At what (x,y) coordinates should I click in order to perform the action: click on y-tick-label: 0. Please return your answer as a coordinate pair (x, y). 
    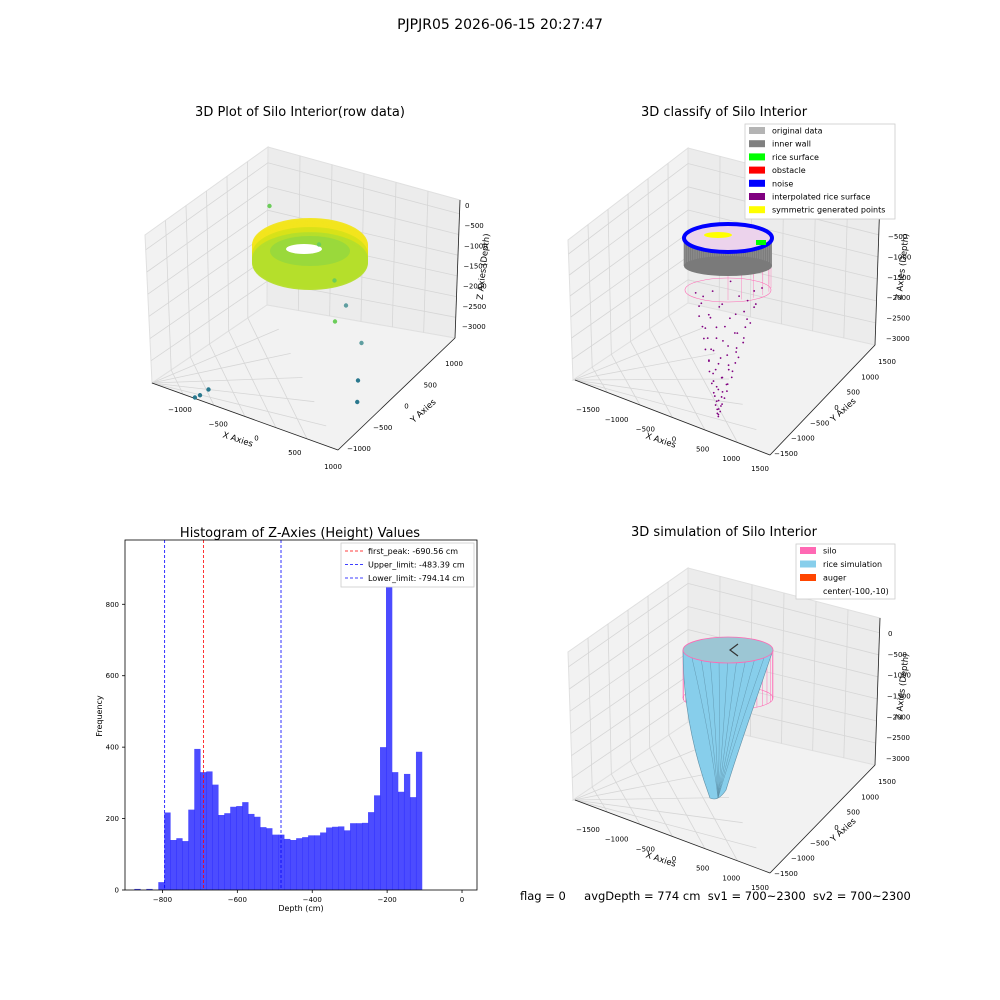
    Looking at the image, I should click on (117, 891).